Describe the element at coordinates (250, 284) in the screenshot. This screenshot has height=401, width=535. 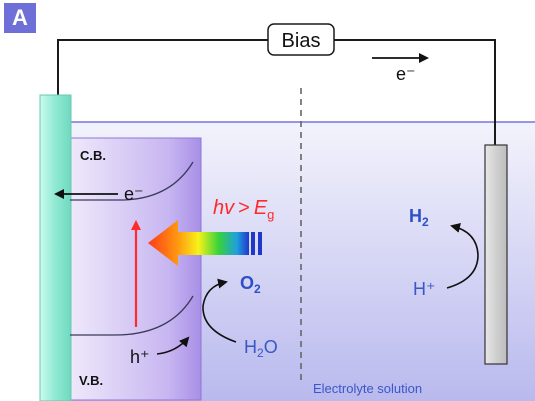
I see `o2-label: O2` at that location.